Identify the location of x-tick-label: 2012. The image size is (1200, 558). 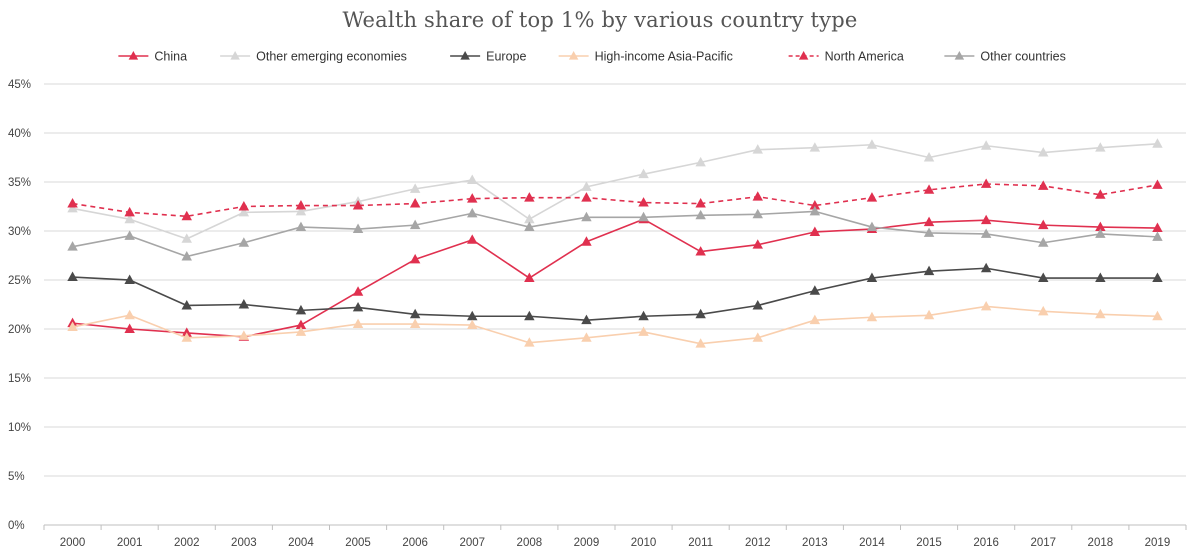
(758, 543).